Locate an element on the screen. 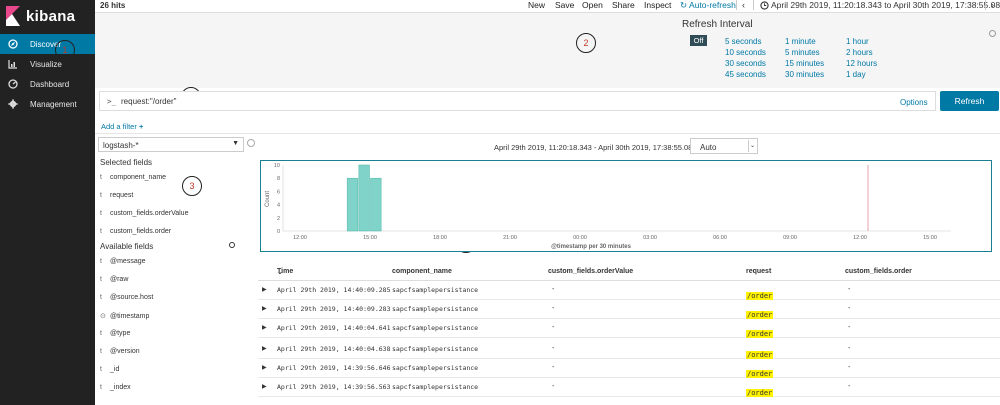 The height and width of the screenshot is (405, 1000). nav-item-management: Management is located at coordinates (47, 104).